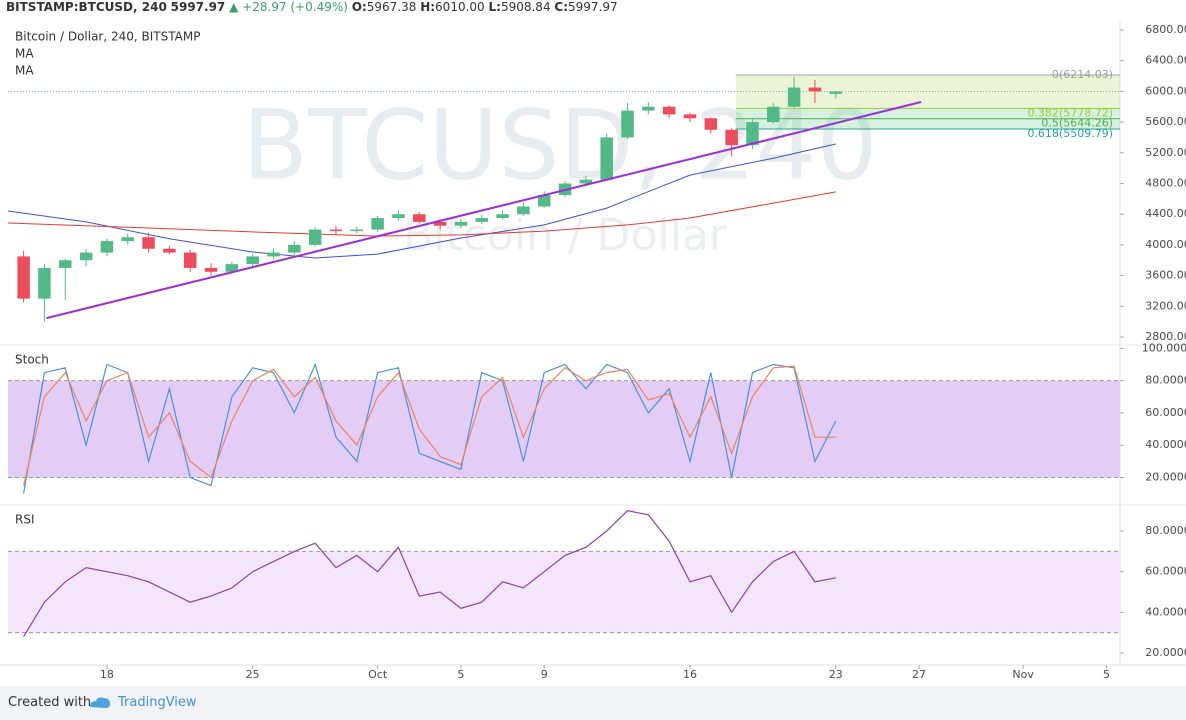 This screenshot has height=720, width=1186. I want to click on fib-label: 0(6214.03), so click(1082, 74).